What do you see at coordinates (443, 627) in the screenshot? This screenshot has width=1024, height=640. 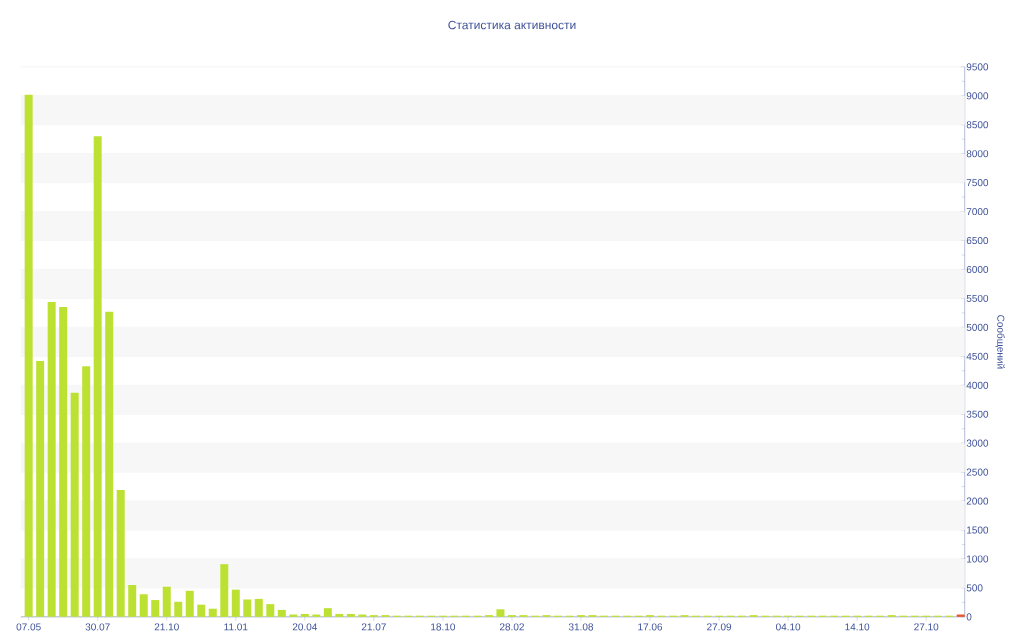 I see `x-tick-label: 18.10` at bounding box center [443, 627].